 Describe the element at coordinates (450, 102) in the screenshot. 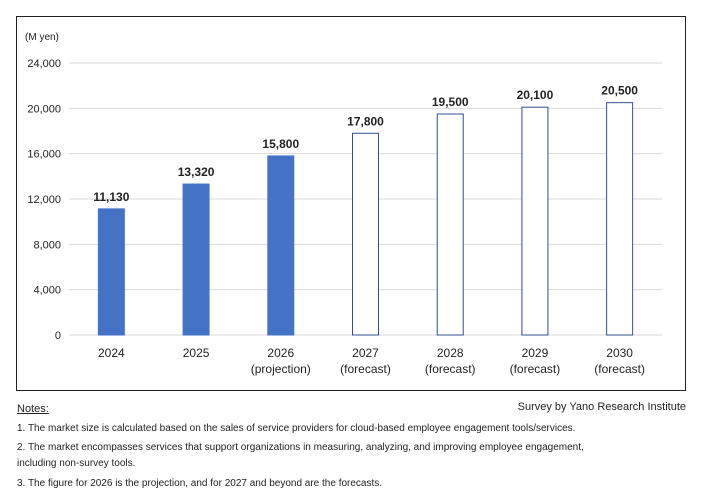

I see `data-label-2028: 19,500` at that location.